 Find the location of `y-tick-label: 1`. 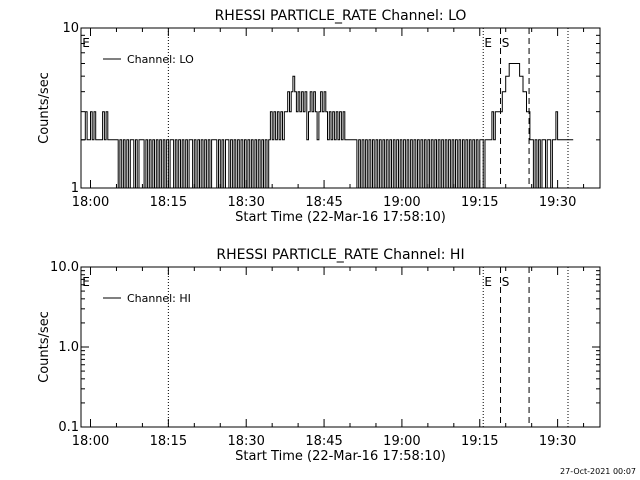

y-tick-label: 1 is located at coordinates (75, 188).